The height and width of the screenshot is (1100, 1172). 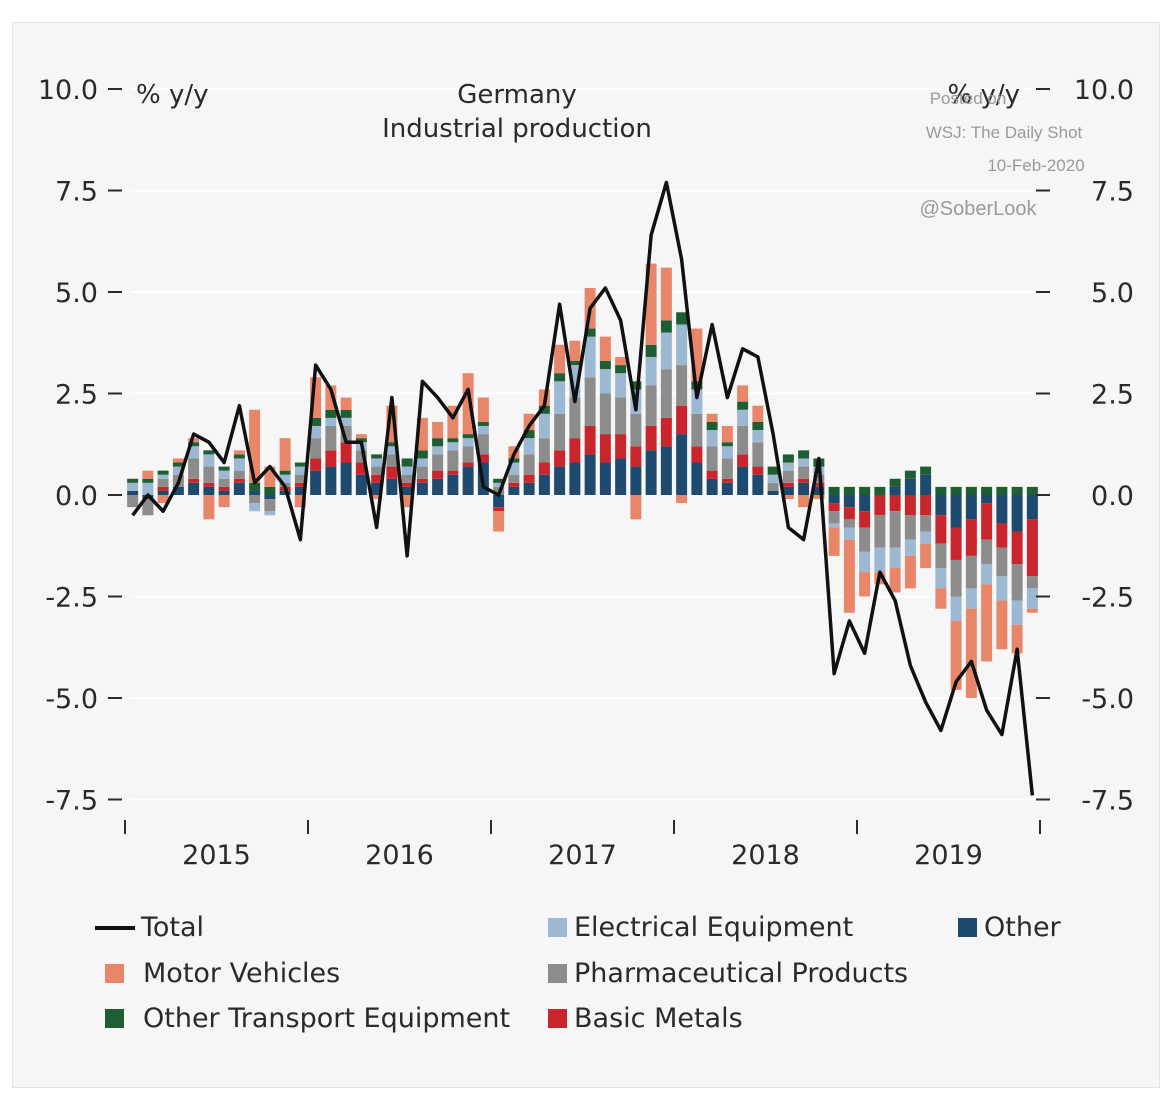 What do you see at coordinates (741, 973) in the screenshot?
I see `legend-pharmaceutical-products-label: Pharmaceutical Products` at bounding box center [741, 973].